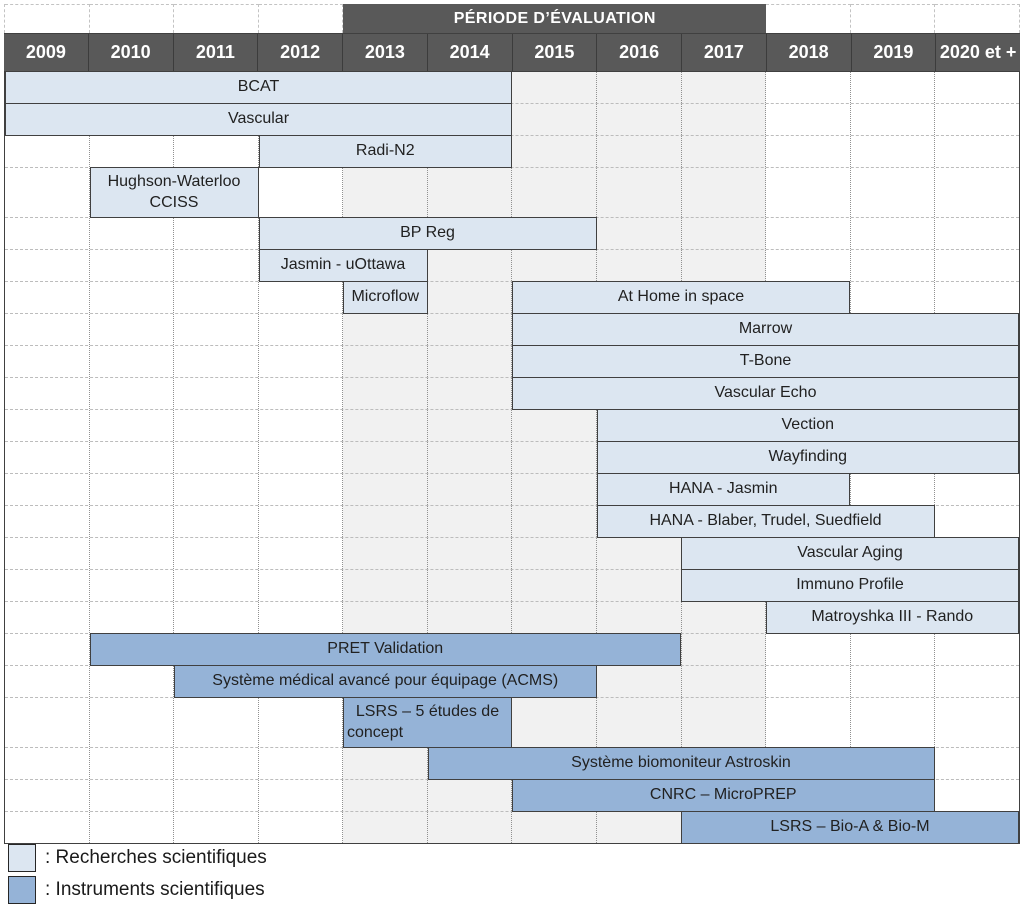  I want to click on evaluation-period-banner: PÉRIODE D’ÉVALUATION, so click(555, 18).